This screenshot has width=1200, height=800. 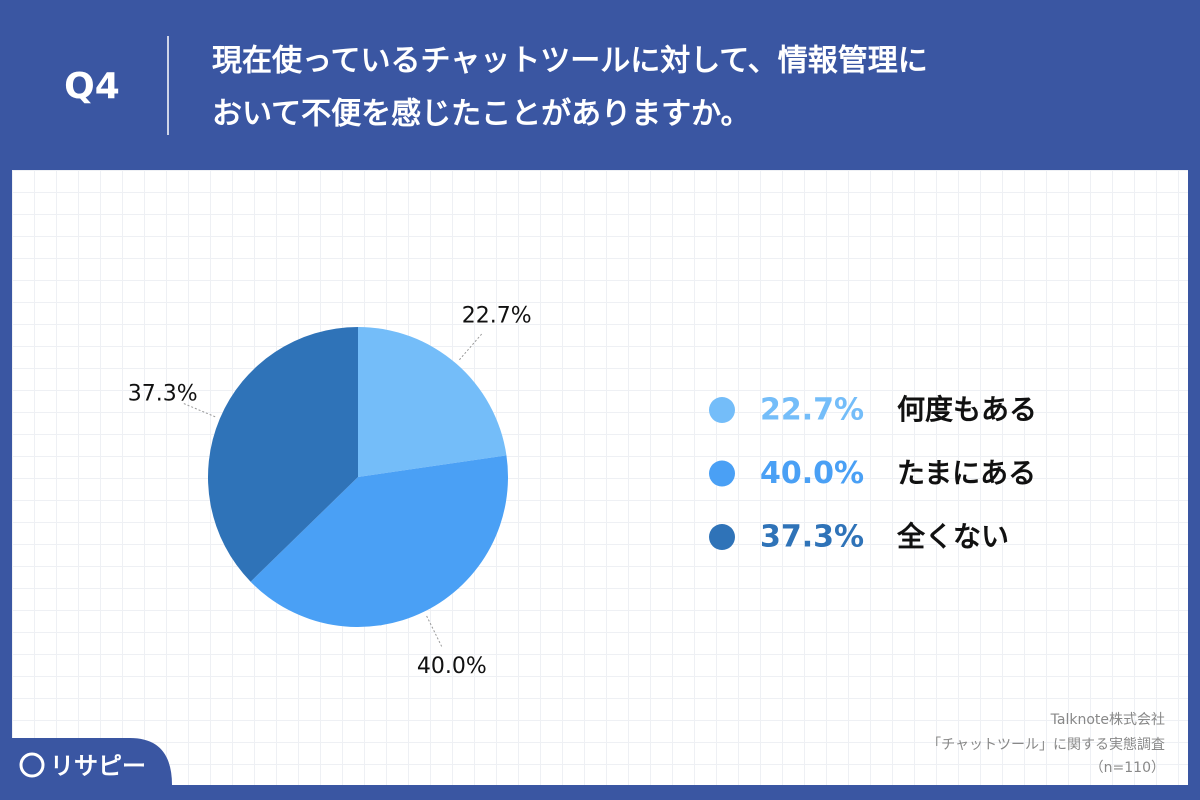 I want to click on source-text: （n=110）, so click(x=1127, y=768).